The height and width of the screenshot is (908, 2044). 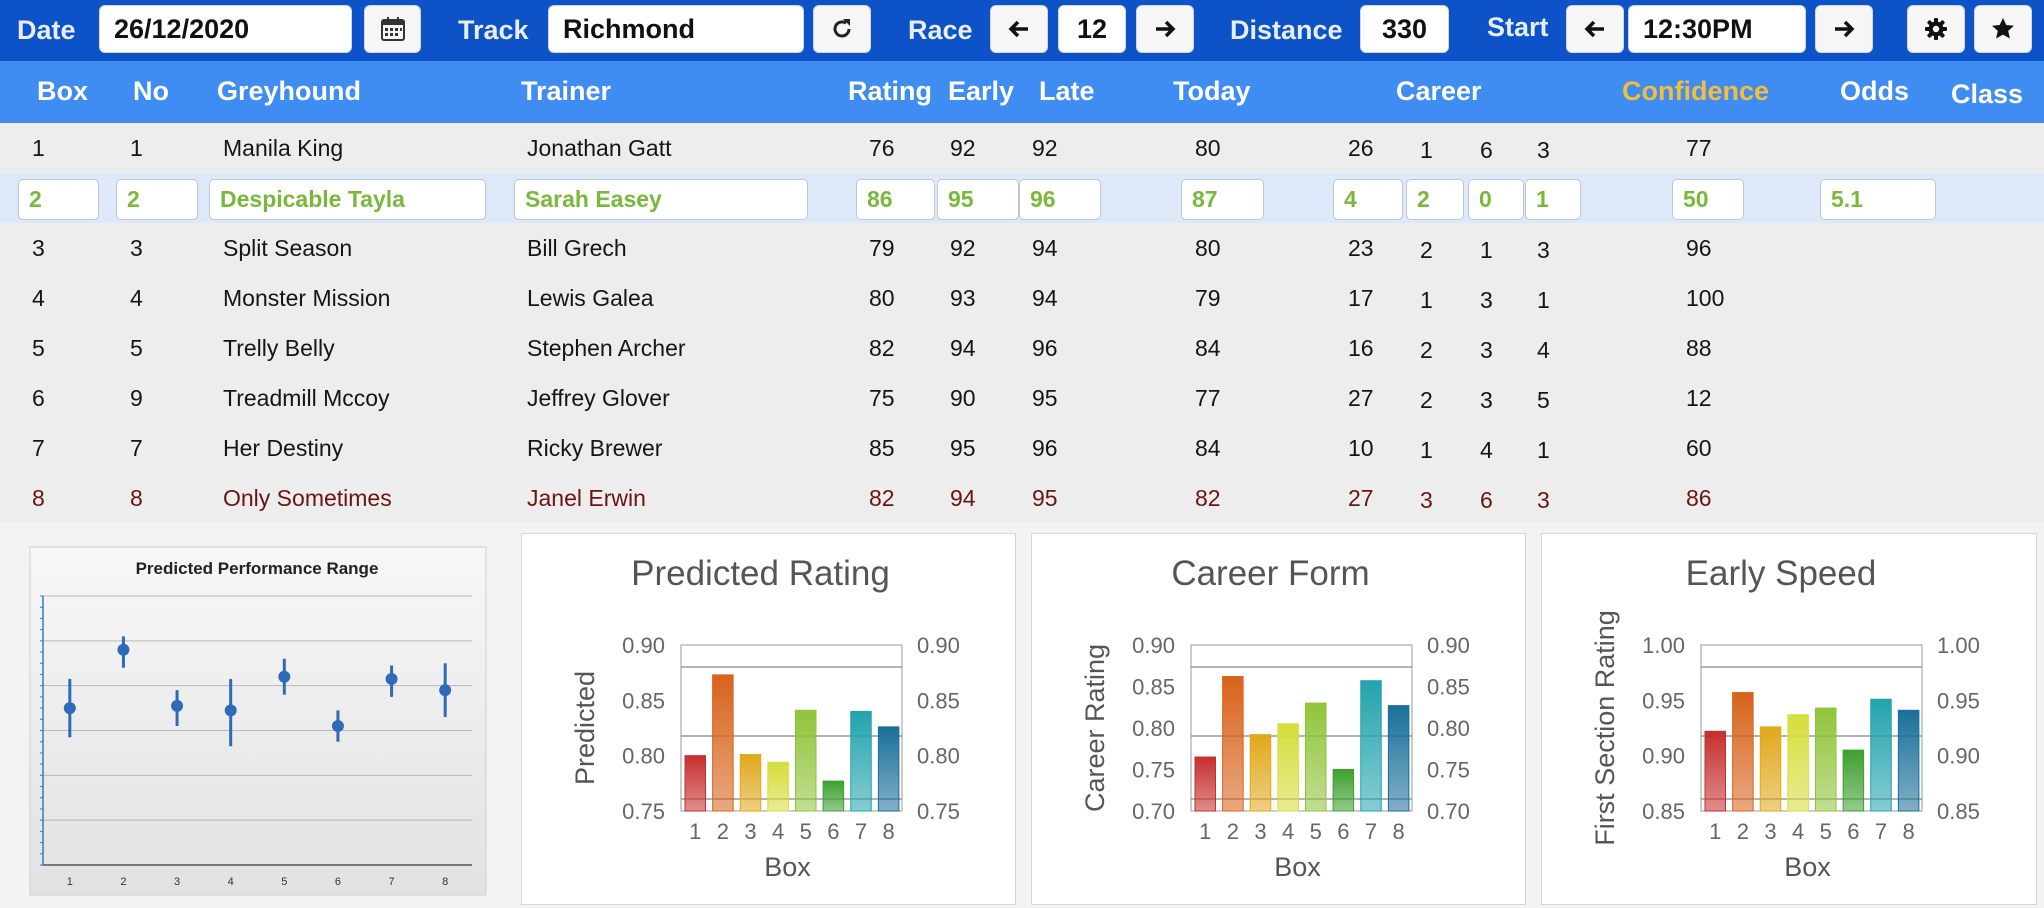 What do you see at coordinates (833, 831) in the screenshot?
I see `x-tick-label: 6` at bounding box center [833, 831].